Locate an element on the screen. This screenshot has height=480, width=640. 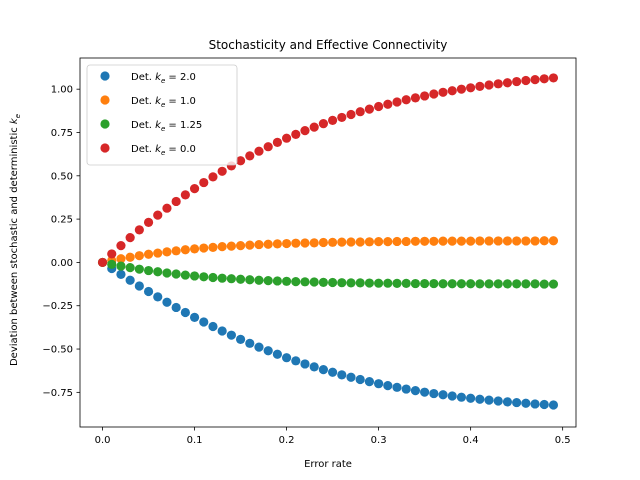
x-tick-label: 0.2 is located at coordinates (287, 440).